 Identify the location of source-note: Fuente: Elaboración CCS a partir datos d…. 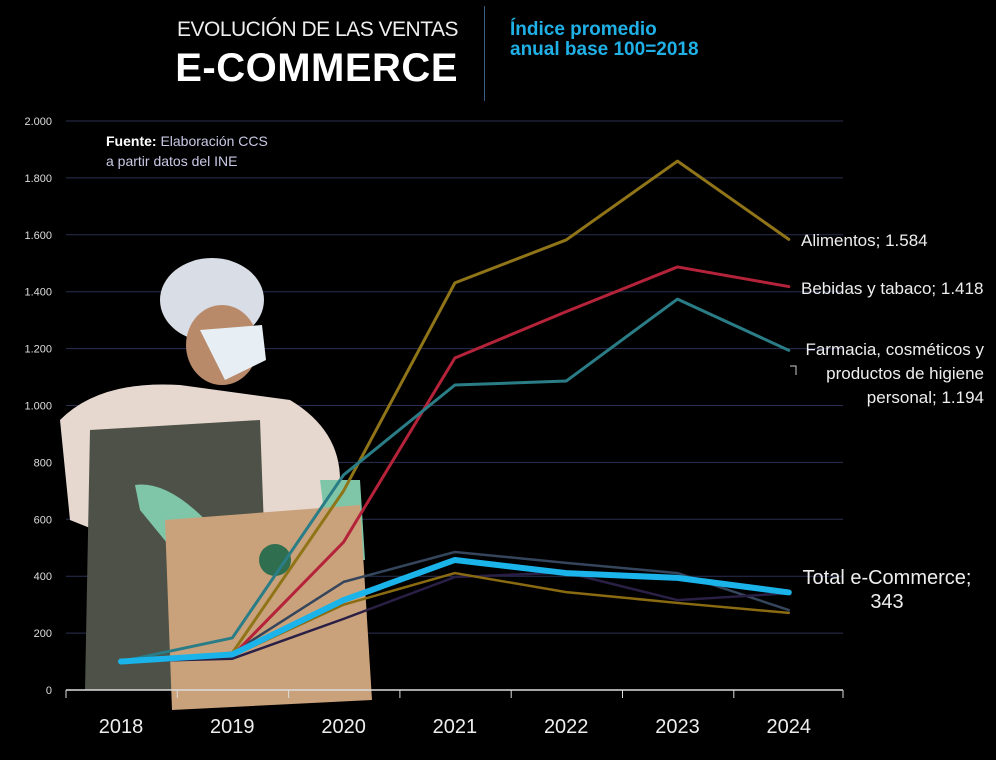
(187, 151).